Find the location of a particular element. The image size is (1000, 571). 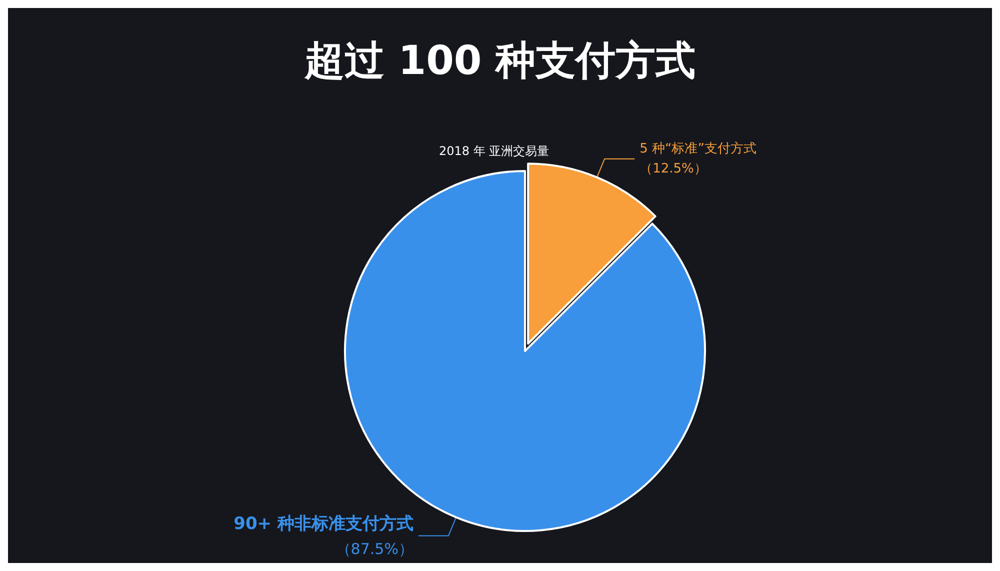

slice-label: 90+ 种非标准支付方式 is located at coordinates (324, 524).